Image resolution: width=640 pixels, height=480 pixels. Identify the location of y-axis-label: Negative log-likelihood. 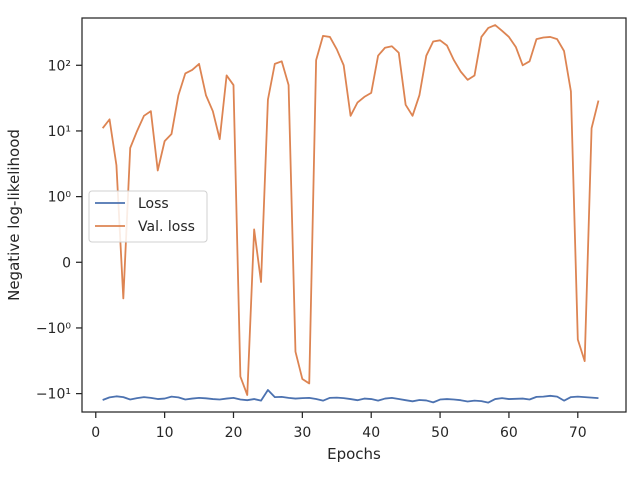
(14, 215).